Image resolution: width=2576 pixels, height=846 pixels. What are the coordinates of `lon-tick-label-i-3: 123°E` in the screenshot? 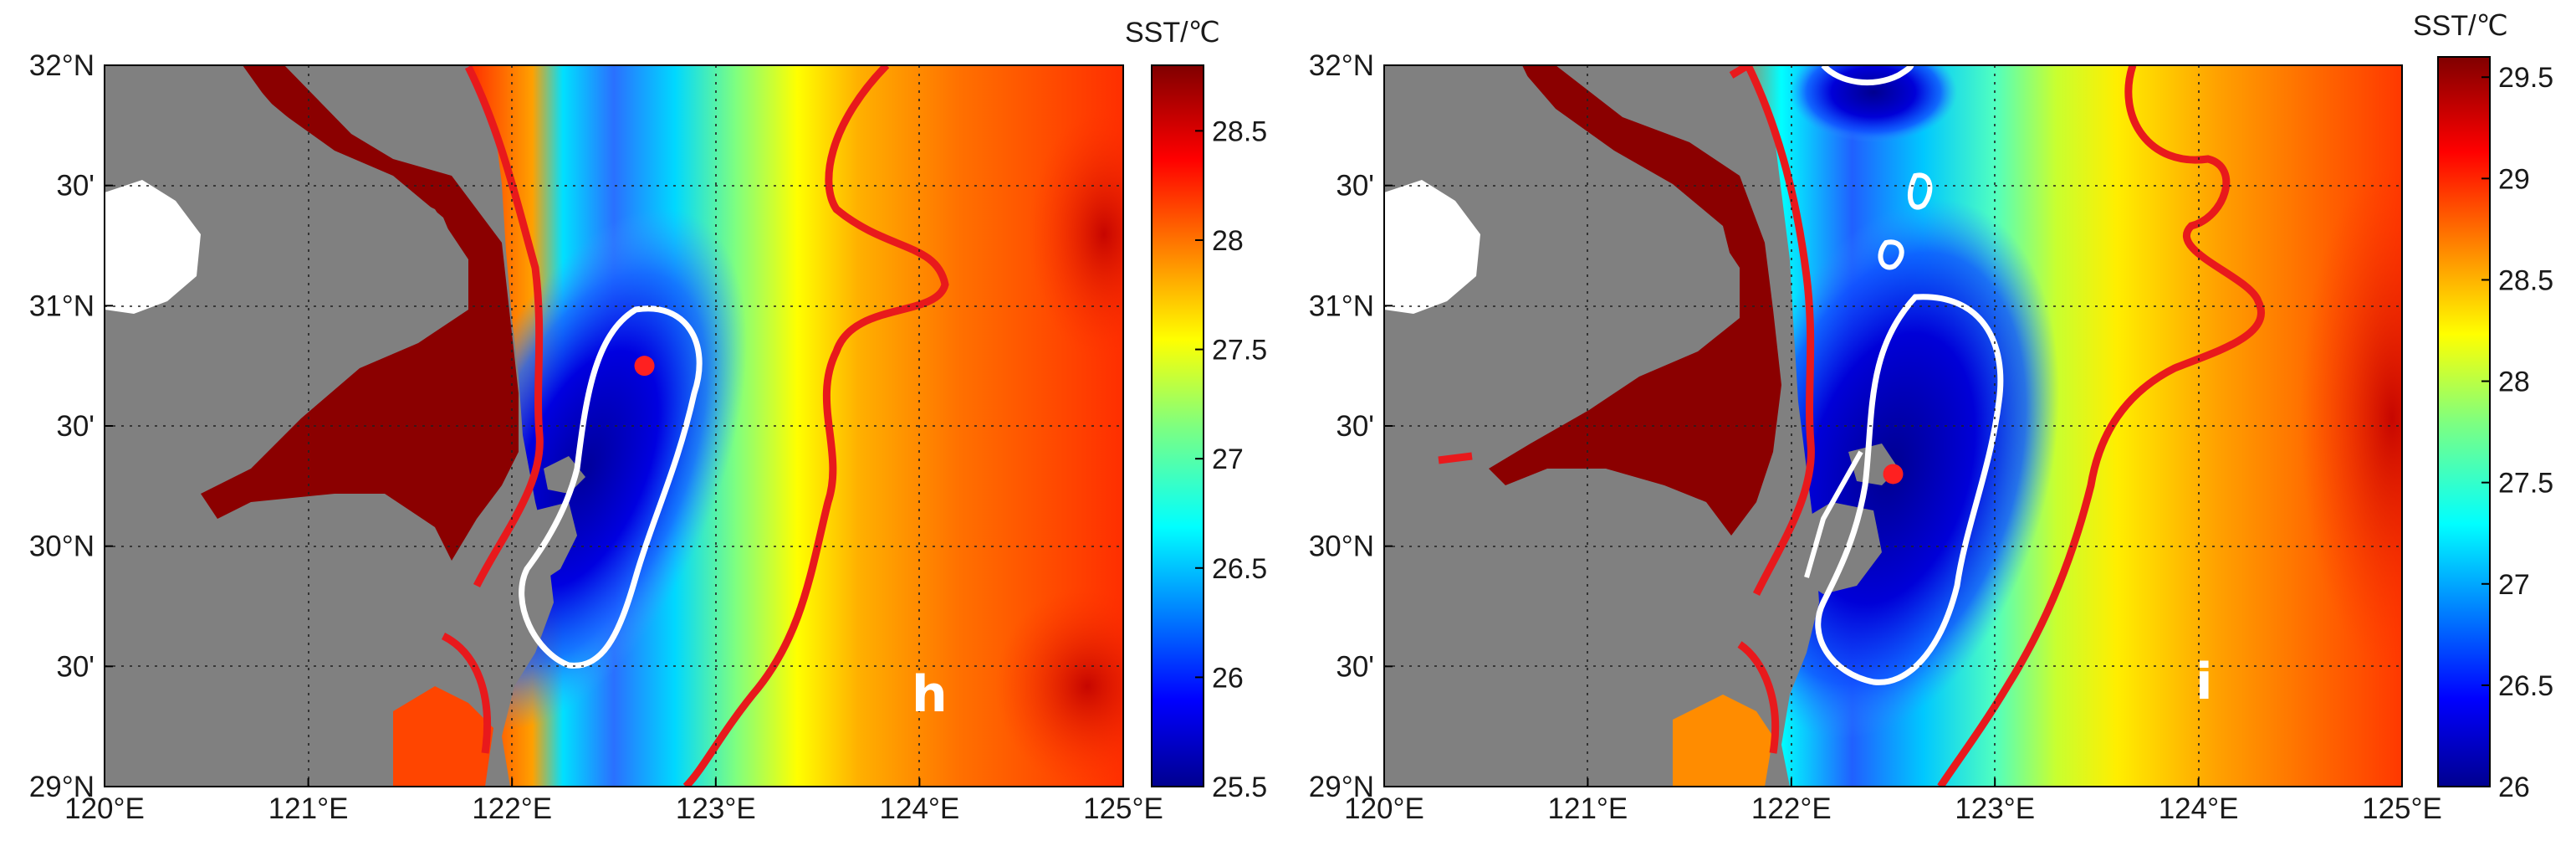 It's located at (1995, 808).